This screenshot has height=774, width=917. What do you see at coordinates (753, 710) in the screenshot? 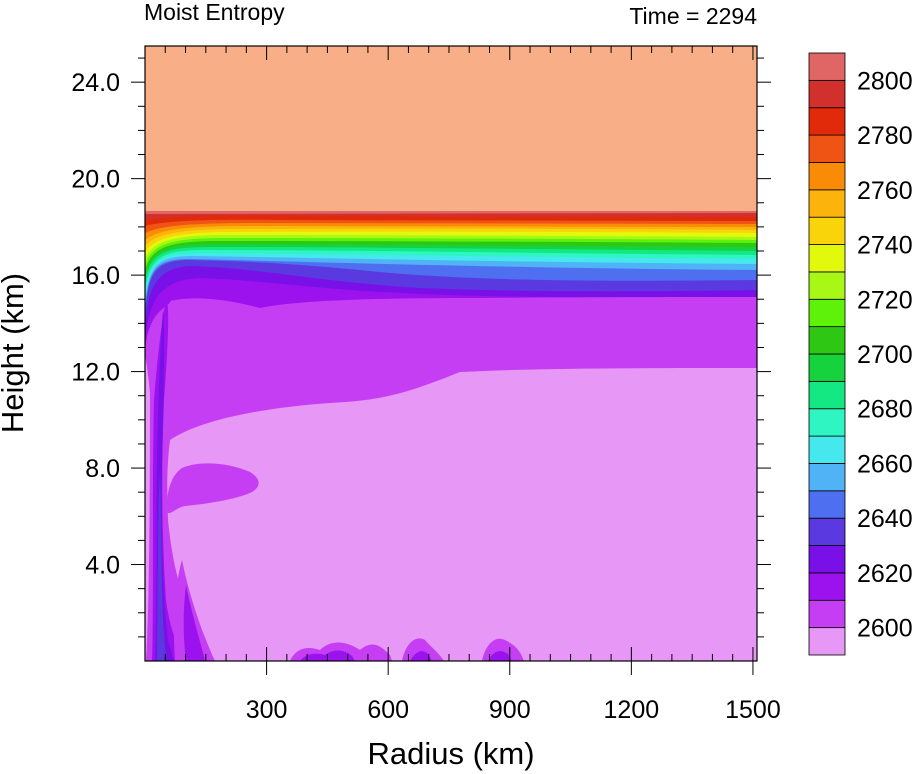
I see `x-tick-label: 1500` at bounding box center [753, 710].